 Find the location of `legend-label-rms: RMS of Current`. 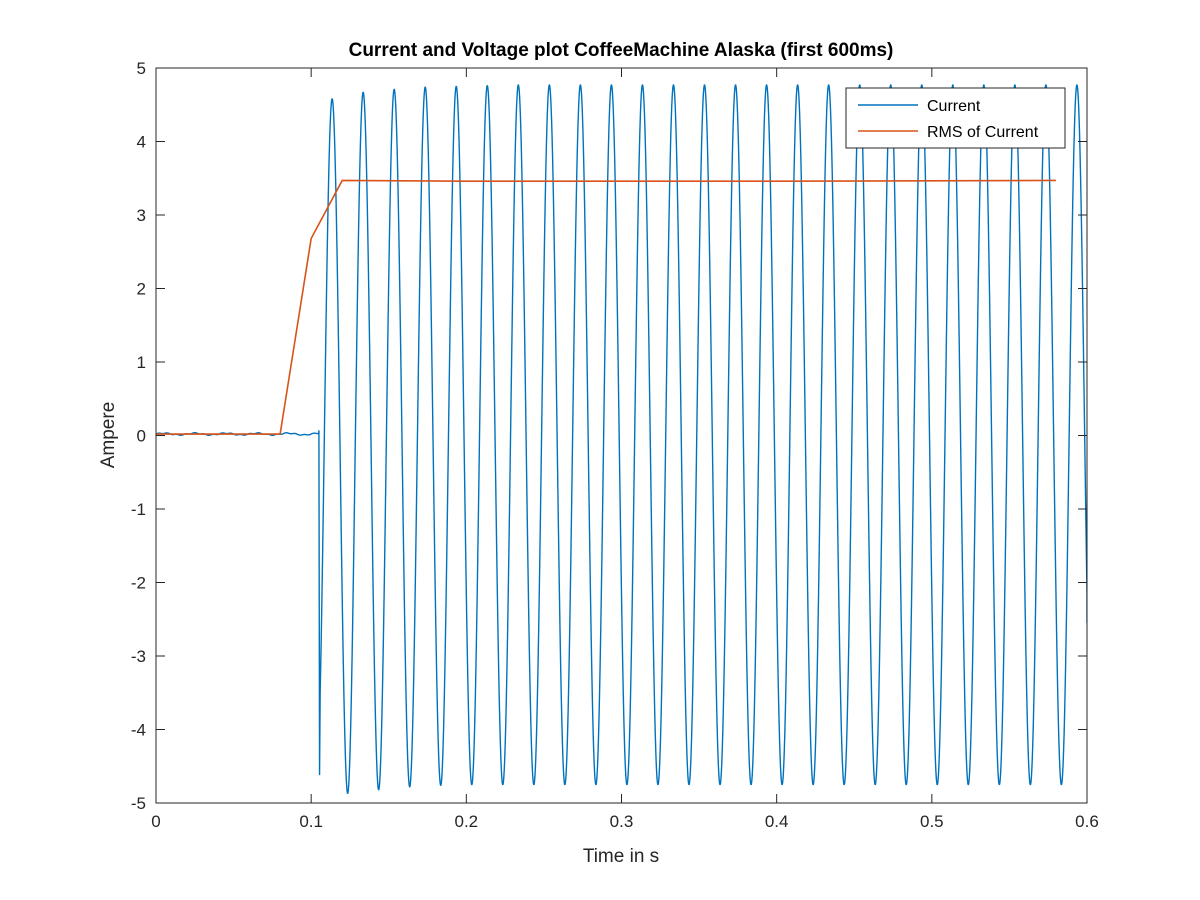

legend-label-rms: RMS of Current is located at coordinates (983, 132).